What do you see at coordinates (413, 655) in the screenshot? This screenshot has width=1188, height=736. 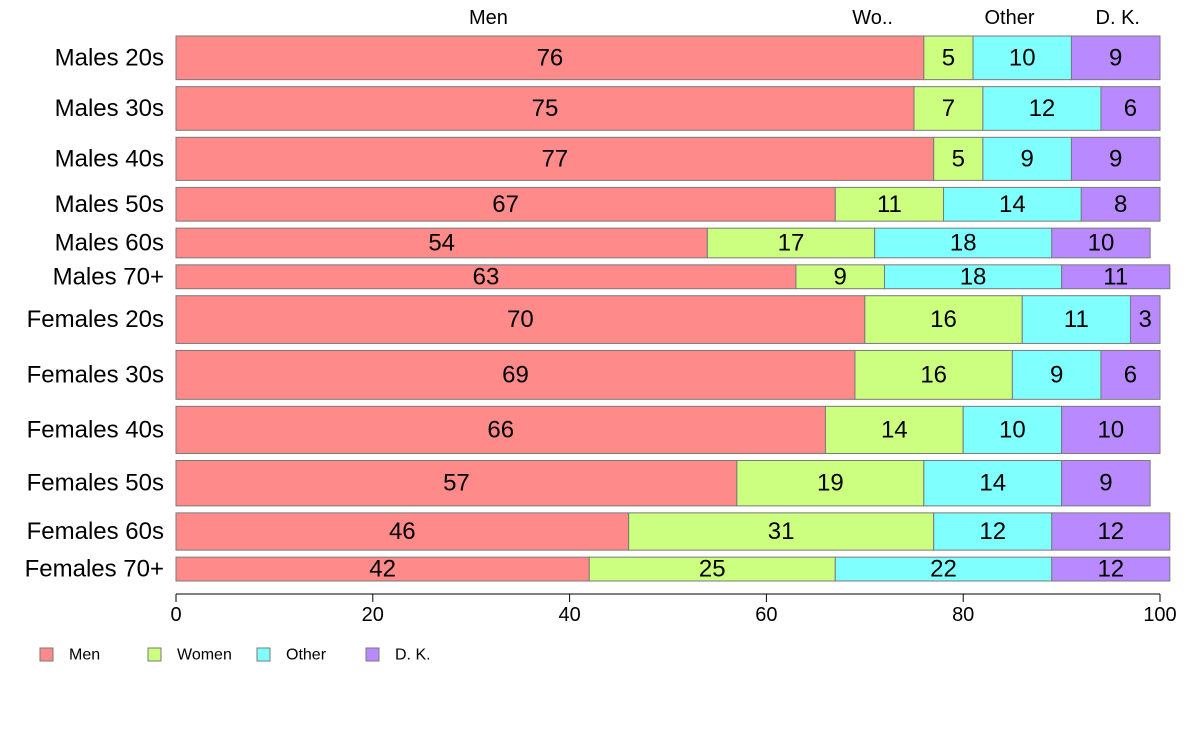 I see `legend-label: D. K.` at bounding box center [413, 655].